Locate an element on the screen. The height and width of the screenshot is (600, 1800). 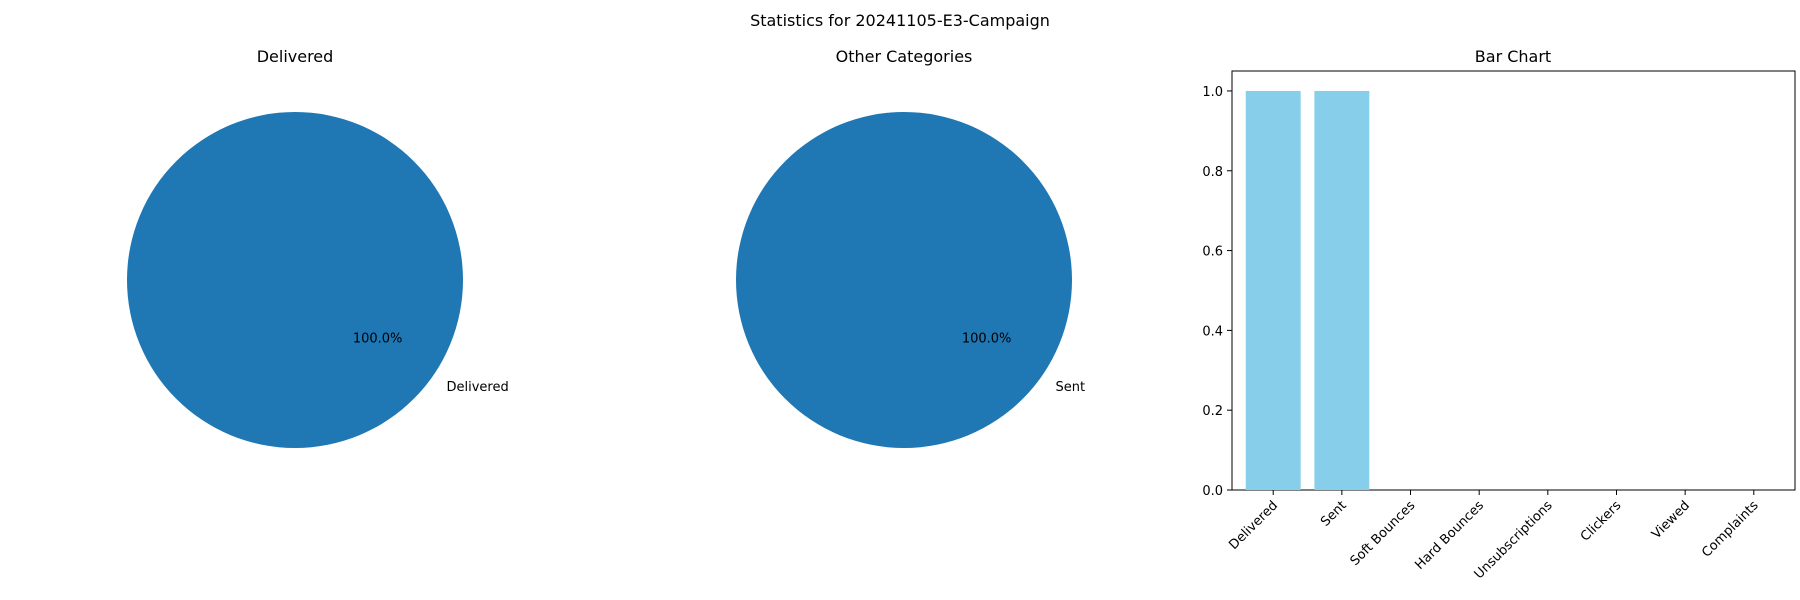
pie-chart-other-categories: Other Categories 100.0% Sent is located at coordinates (910, 247).